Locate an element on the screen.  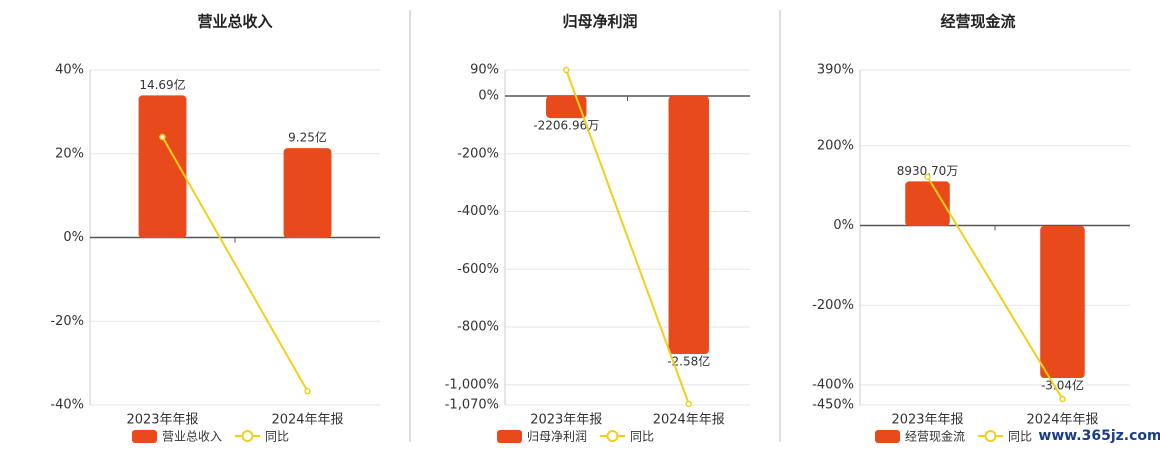
y-tick-label: 390% is located at coordinates (835, 70).